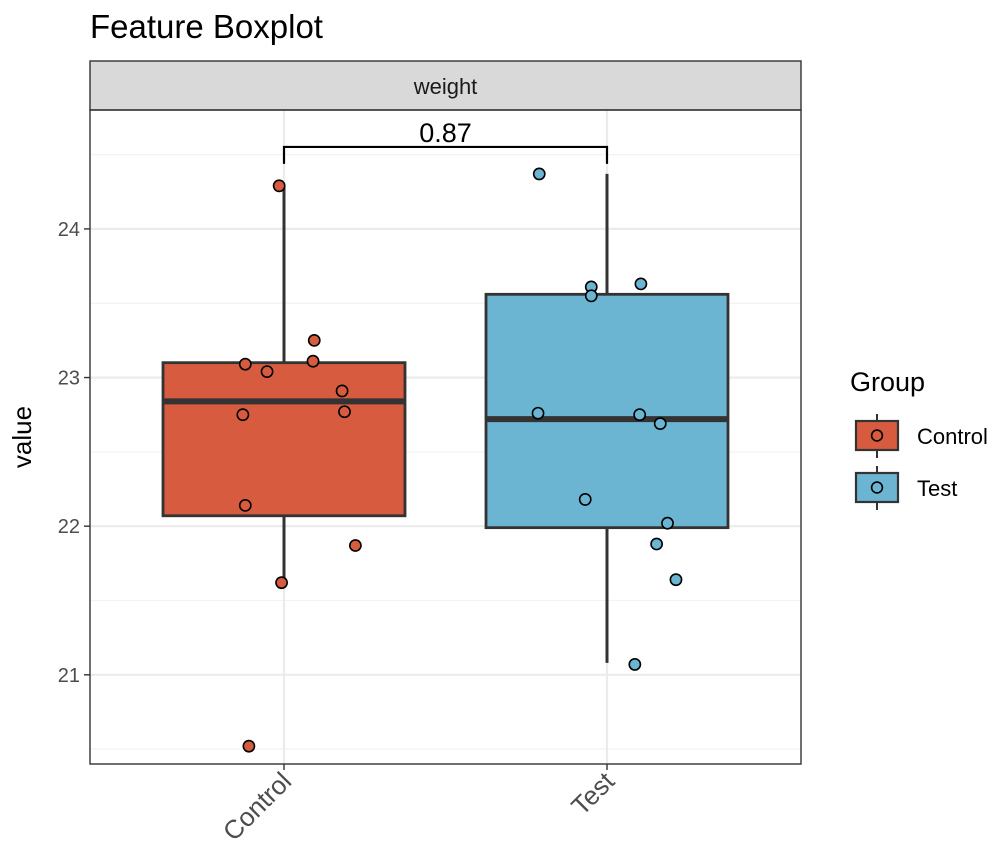  I want to click on legend-point-test, so click(877, 487).